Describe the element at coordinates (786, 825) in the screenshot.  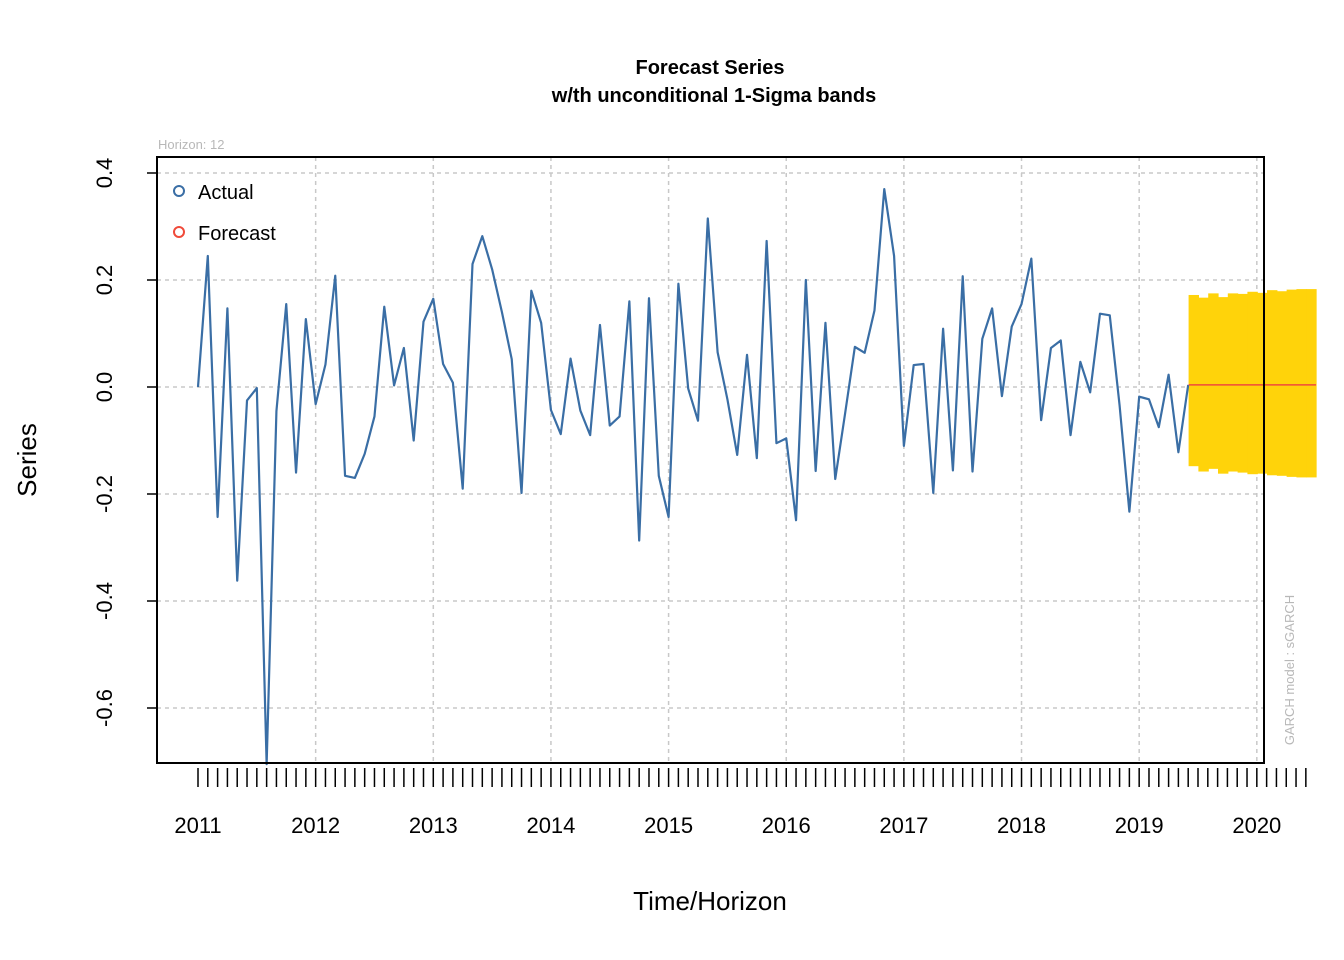
I see `x-tick-label: 2016` at that location.